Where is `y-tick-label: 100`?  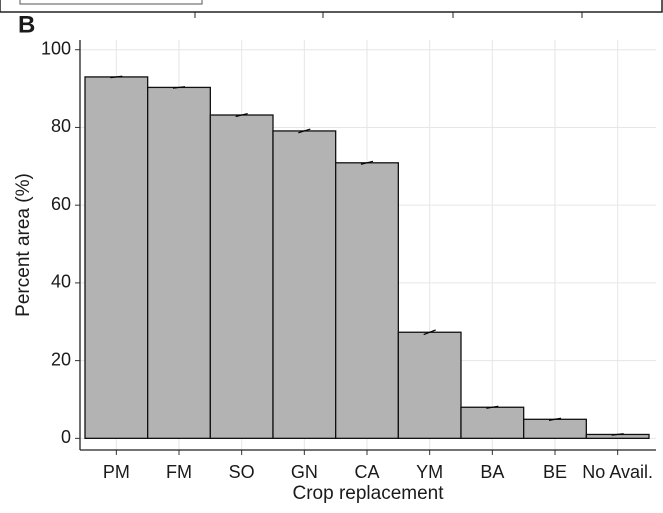
y-tick-label: 100 is located at coordinates (56, 48).